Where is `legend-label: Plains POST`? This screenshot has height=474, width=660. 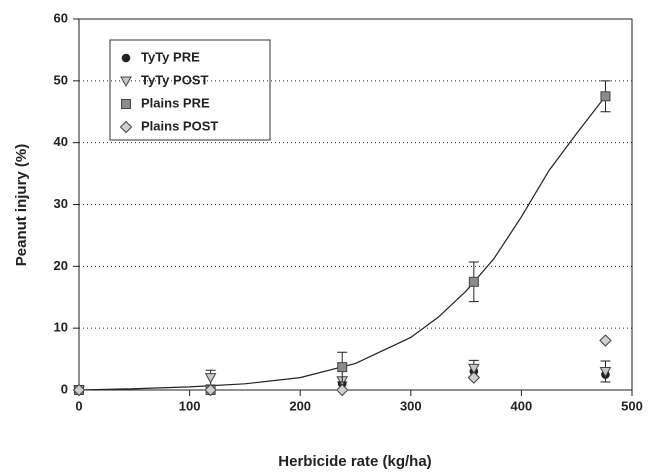 legend-label: Plains POST is located at coordinates (179, 125).